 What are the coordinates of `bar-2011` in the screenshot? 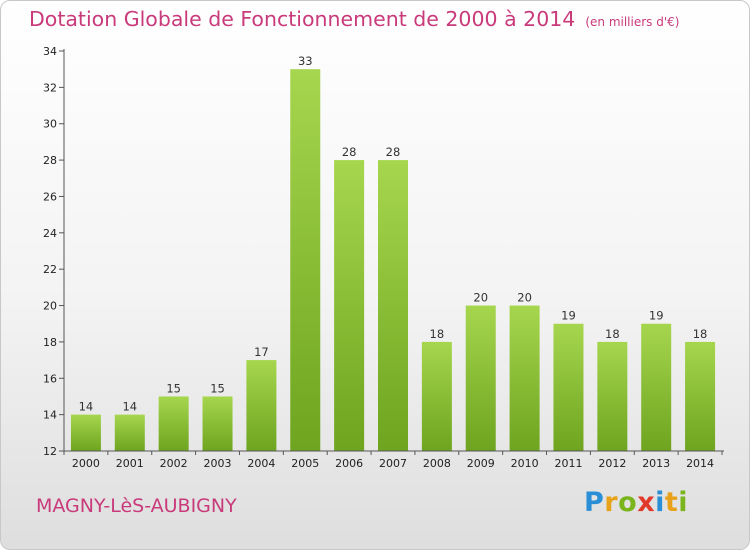 It's located at (568, 387).